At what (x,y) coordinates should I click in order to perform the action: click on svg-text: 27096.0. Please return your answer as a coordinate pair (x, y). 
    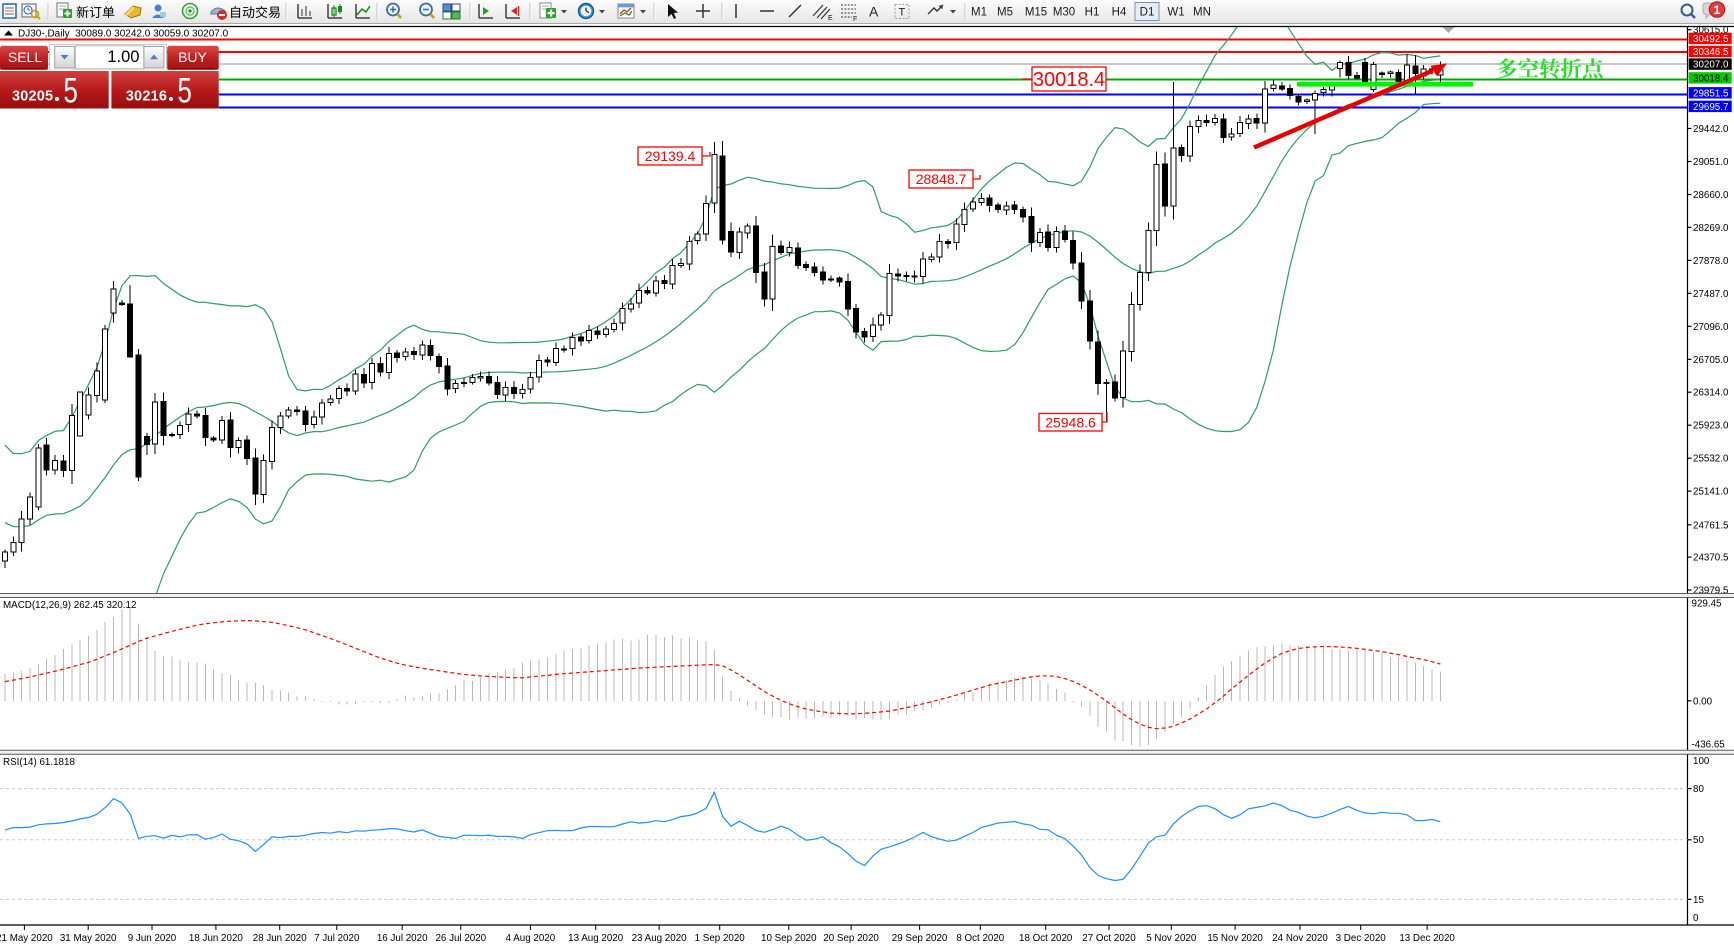
    Looking at the image, I should click on (1711, 327).